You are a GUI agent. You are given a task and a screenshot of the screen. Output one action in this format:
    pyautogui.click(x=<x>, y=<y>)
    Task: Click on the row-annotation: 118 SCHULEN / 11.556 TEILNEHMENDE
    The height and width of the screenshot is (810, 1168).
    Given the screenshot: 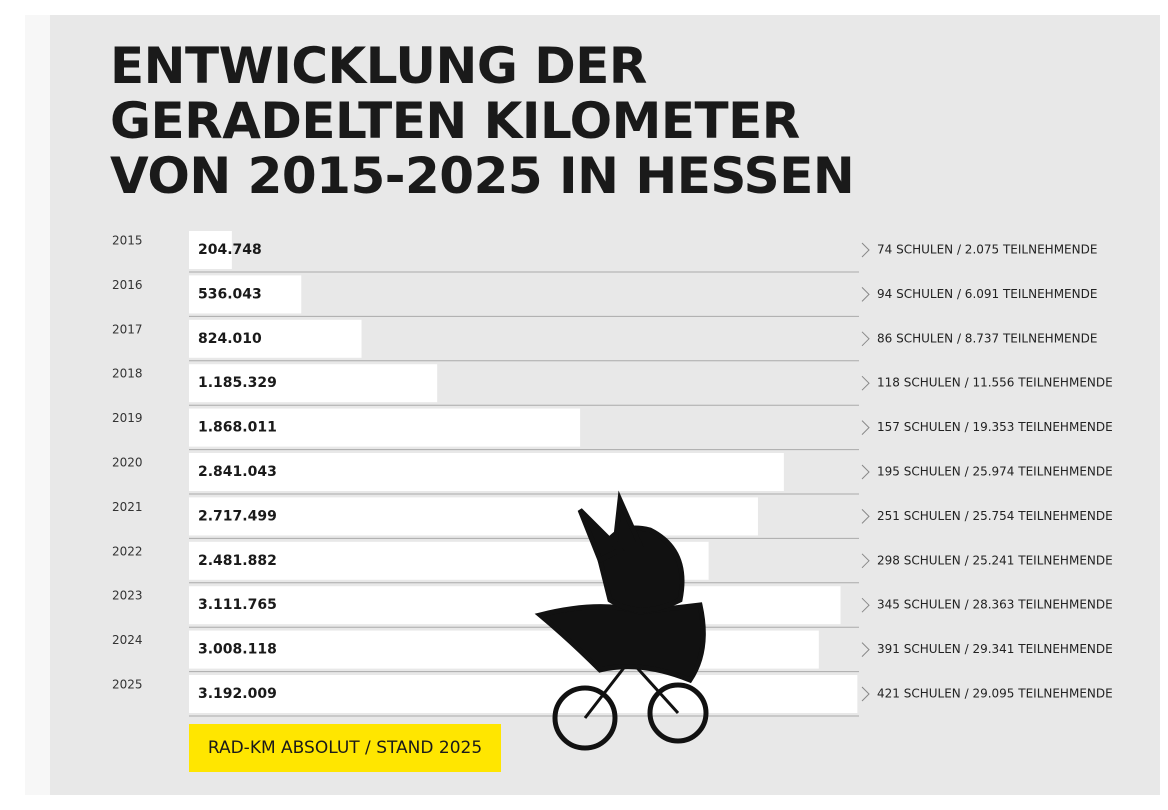 What is the action you would take?
    pyautogui.click(x=995, y=383)
    